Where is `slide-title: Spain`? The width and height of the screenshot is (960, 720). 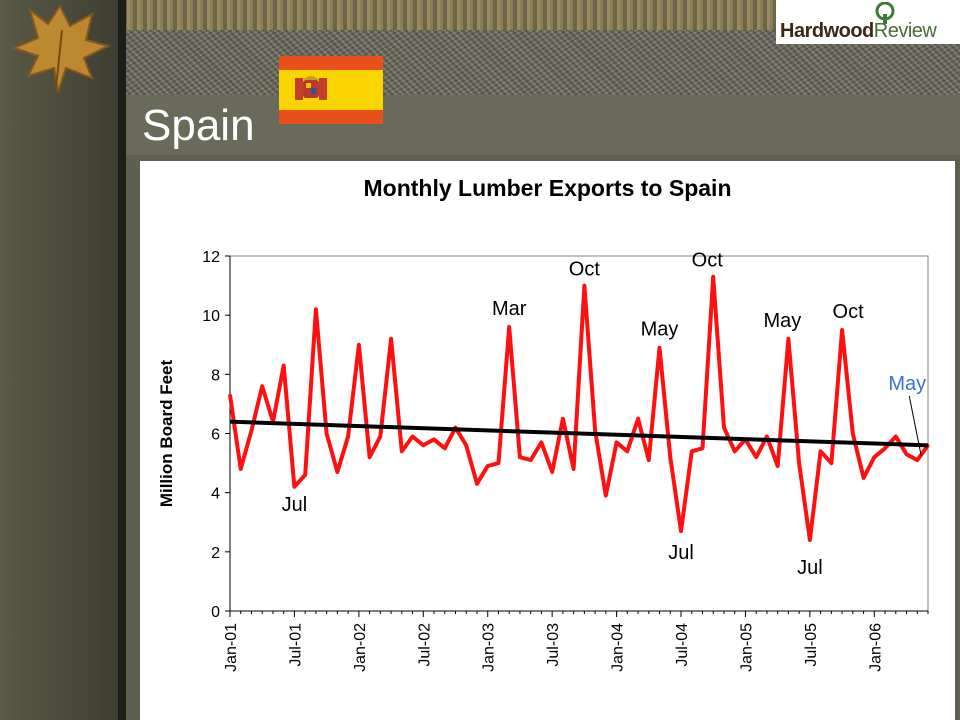 slide-title: Spain is located at coordinates (198, 125).